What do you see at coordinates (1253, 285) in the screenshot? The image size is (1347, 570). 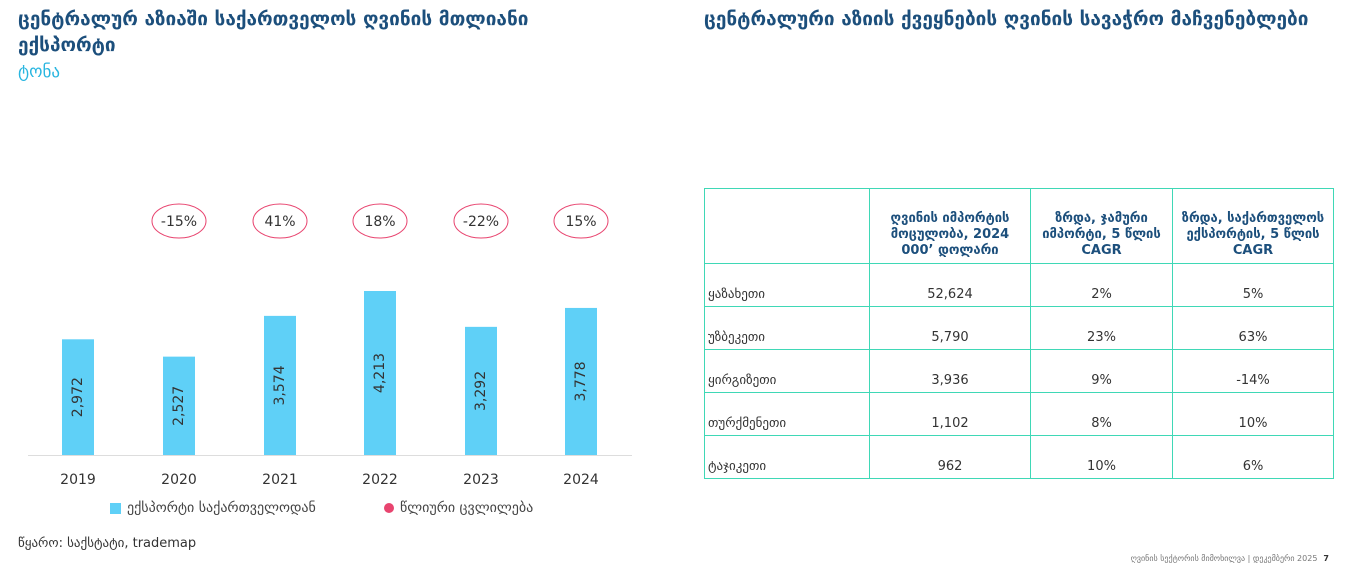 I see `value-cell: 5%` at bounding box center [1253, 285].